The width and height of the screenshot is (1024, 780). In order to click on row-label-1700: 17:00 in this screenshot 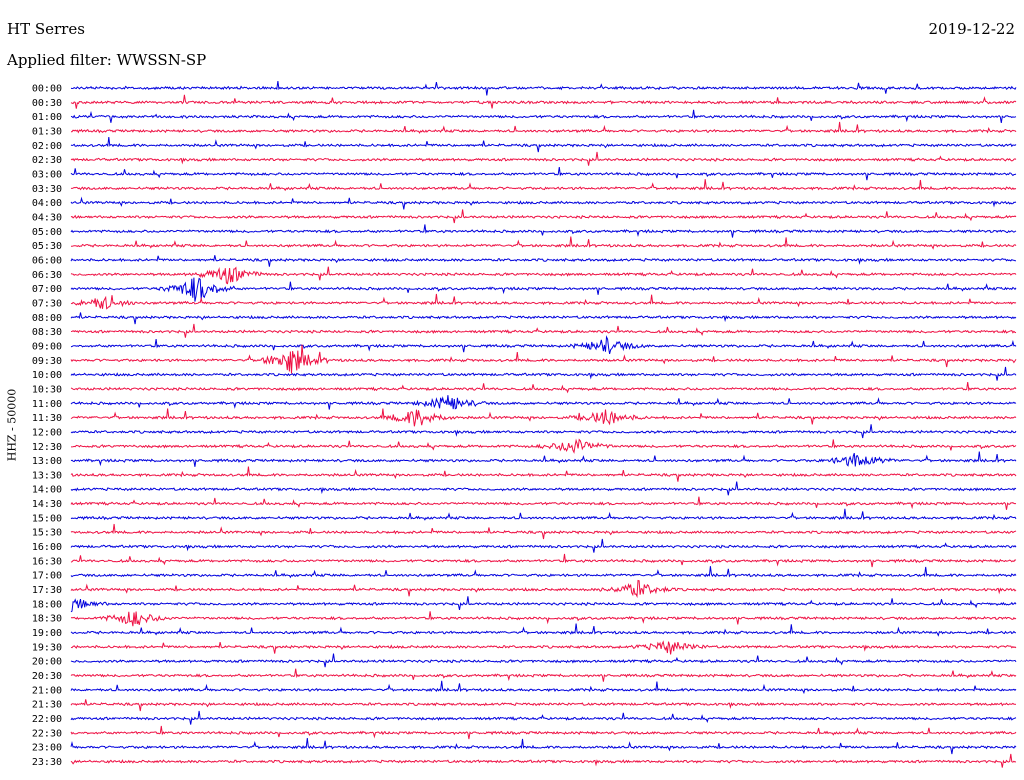, I will do `click(47, 576)`.